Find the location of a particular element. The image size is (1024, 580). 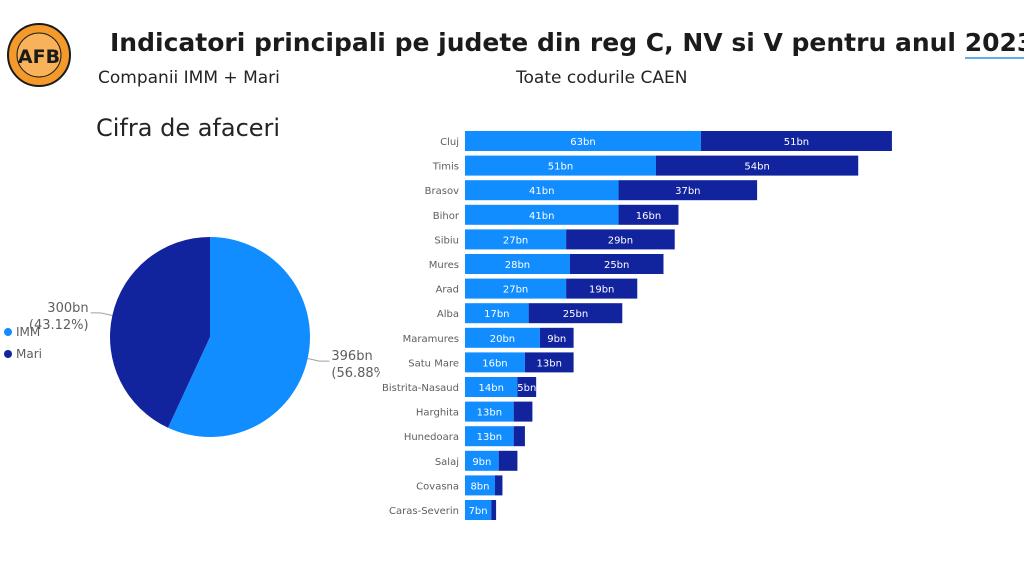

category-label: Alba is located at coordinates (448, 314).